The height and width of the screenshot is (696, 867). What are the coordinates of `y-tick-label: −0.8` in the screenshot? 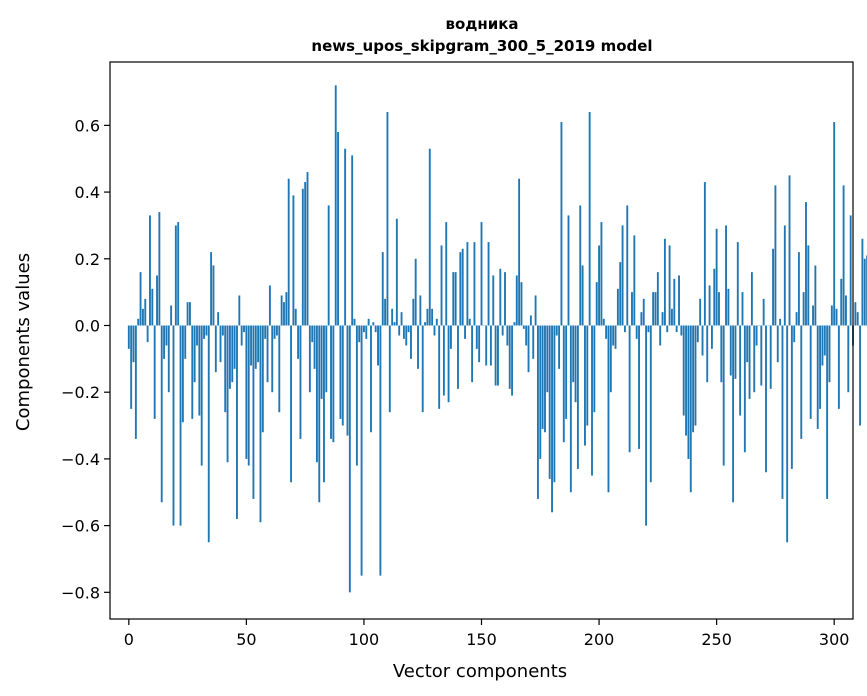 It's located at (80, 592).